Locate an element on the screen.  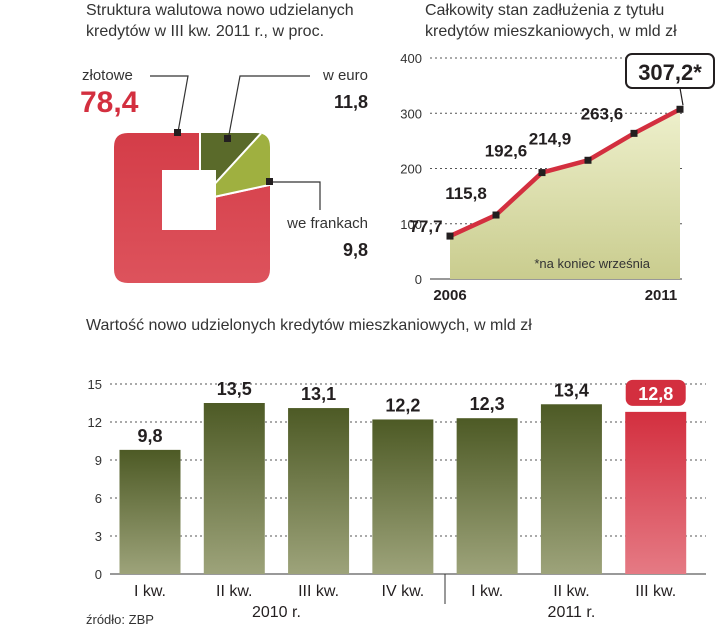
line-value-label: 77,7 is located at coordinates (425, 226).